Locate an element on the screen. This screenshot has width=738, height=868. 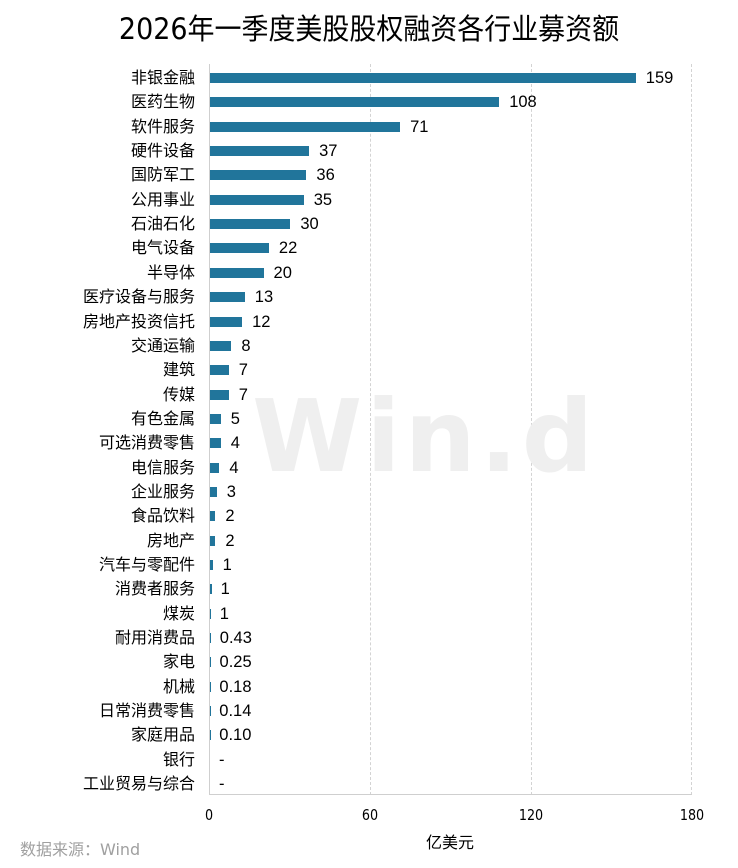
bar-row: 日常消费零售 0.14 is located at coordinates (369, 711).